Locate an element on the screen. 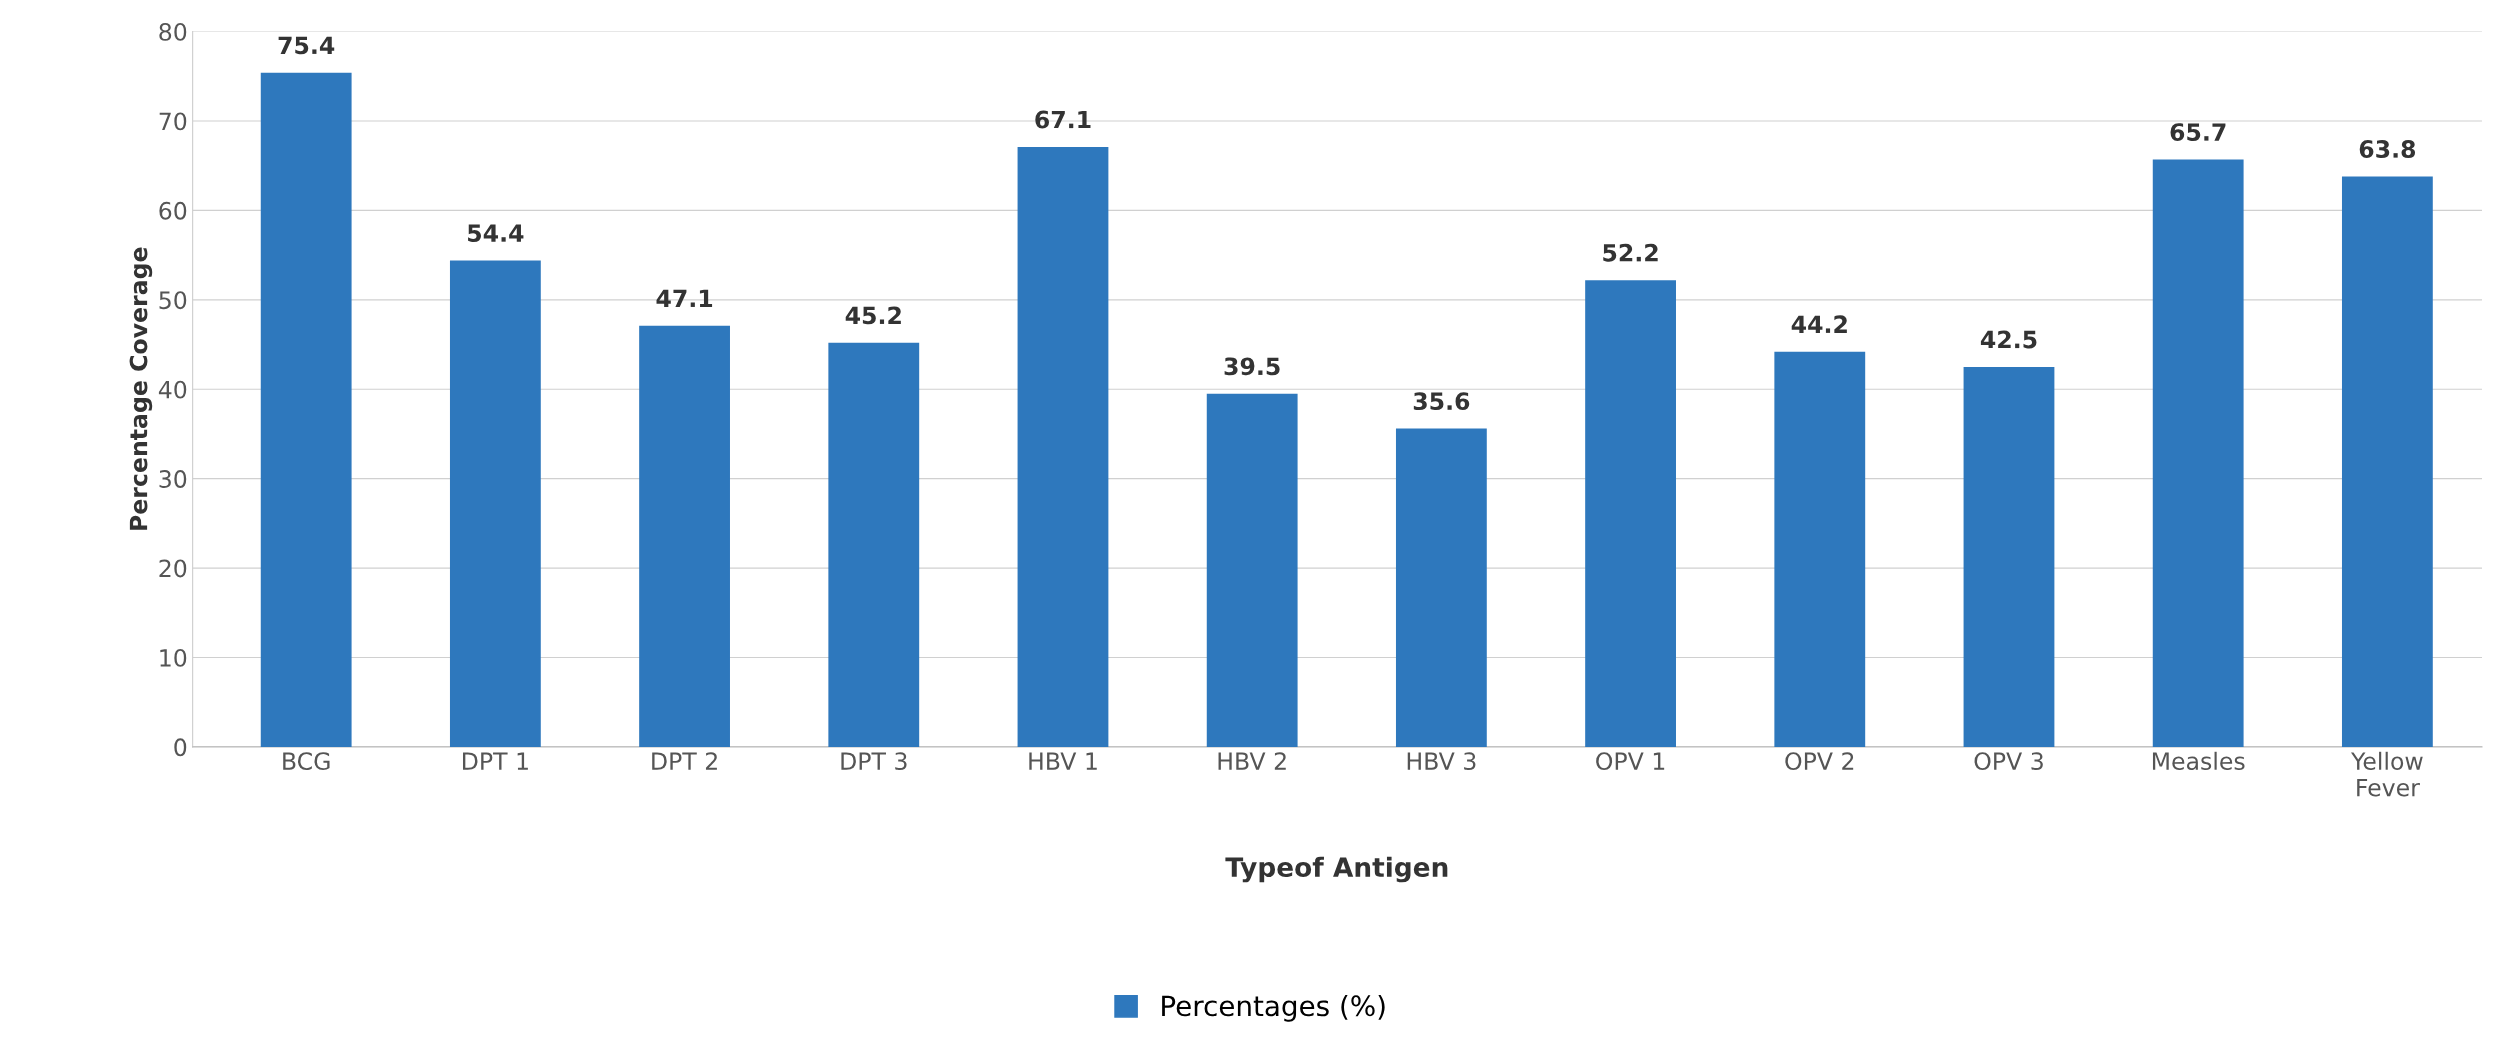 The image size is (2502, 1052). y-tick-label: 0 is located at coordinates (180, 747).